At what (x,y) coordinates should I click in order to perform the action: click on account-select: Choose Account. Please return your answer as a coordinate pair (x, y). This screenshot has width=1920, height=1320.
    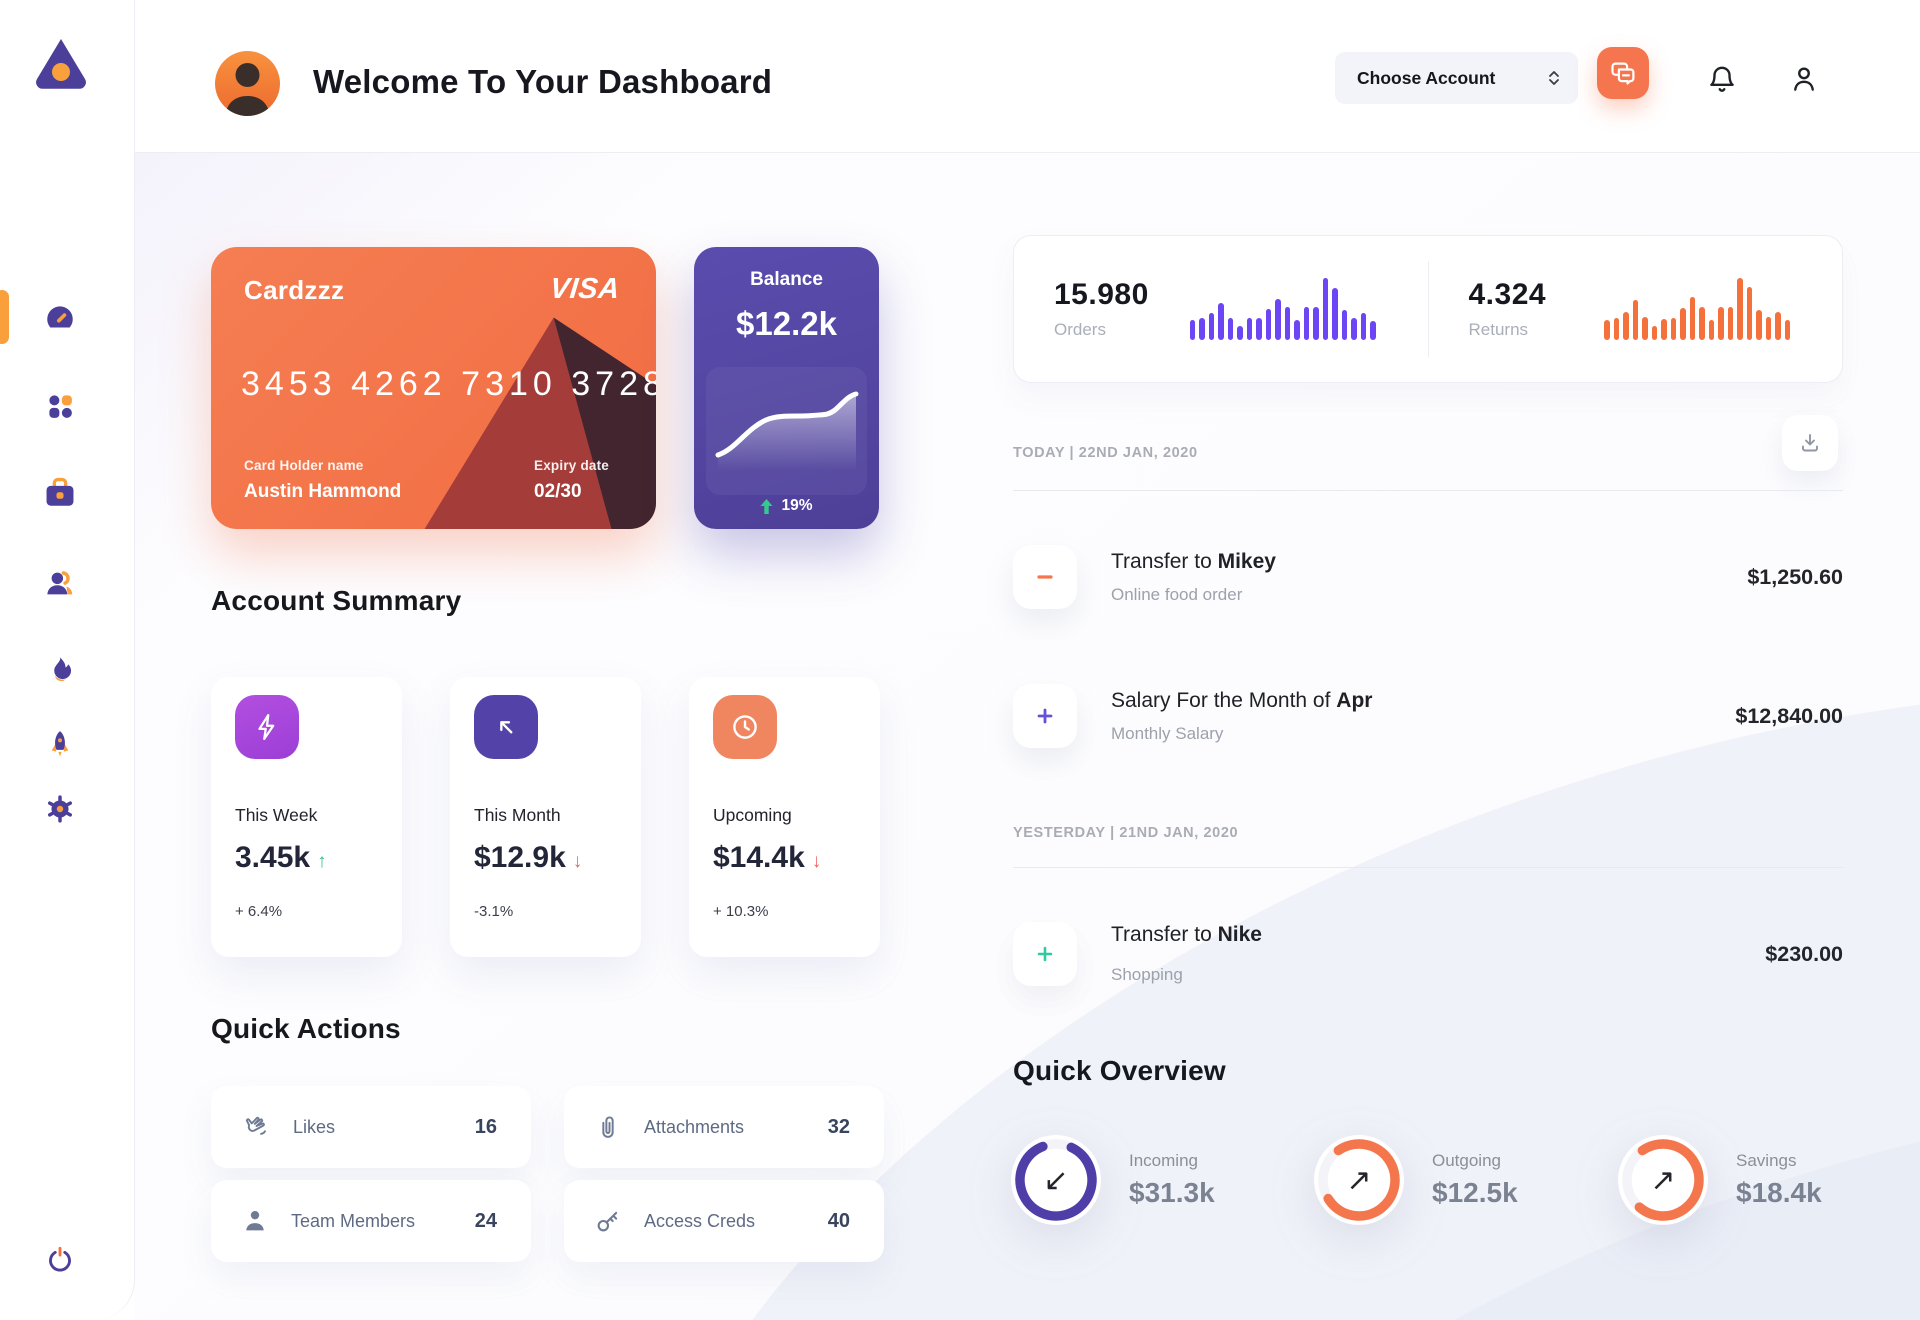
    Looking at the image, I should click on (1456, 78).